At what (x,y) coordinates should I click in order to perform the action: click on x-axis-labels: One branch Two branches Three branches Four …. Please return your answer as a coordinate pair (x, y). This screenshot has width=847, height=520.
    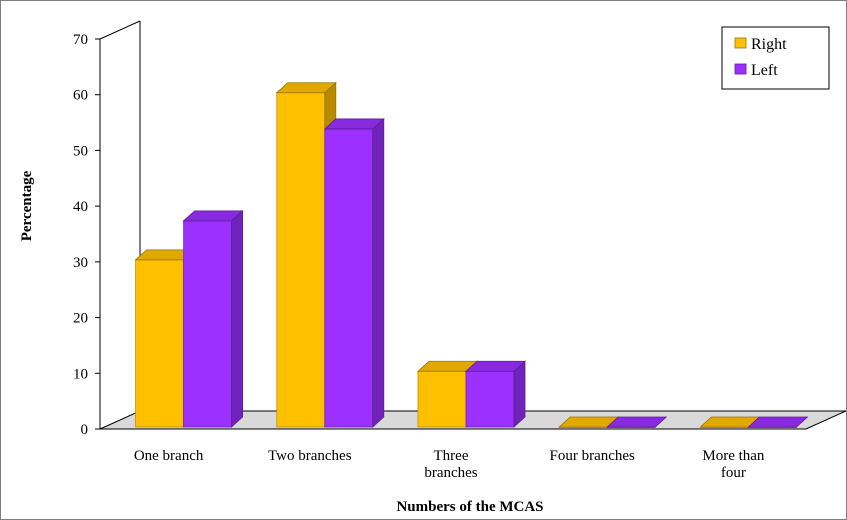
    Looking at the image, I should click on (449, 464).